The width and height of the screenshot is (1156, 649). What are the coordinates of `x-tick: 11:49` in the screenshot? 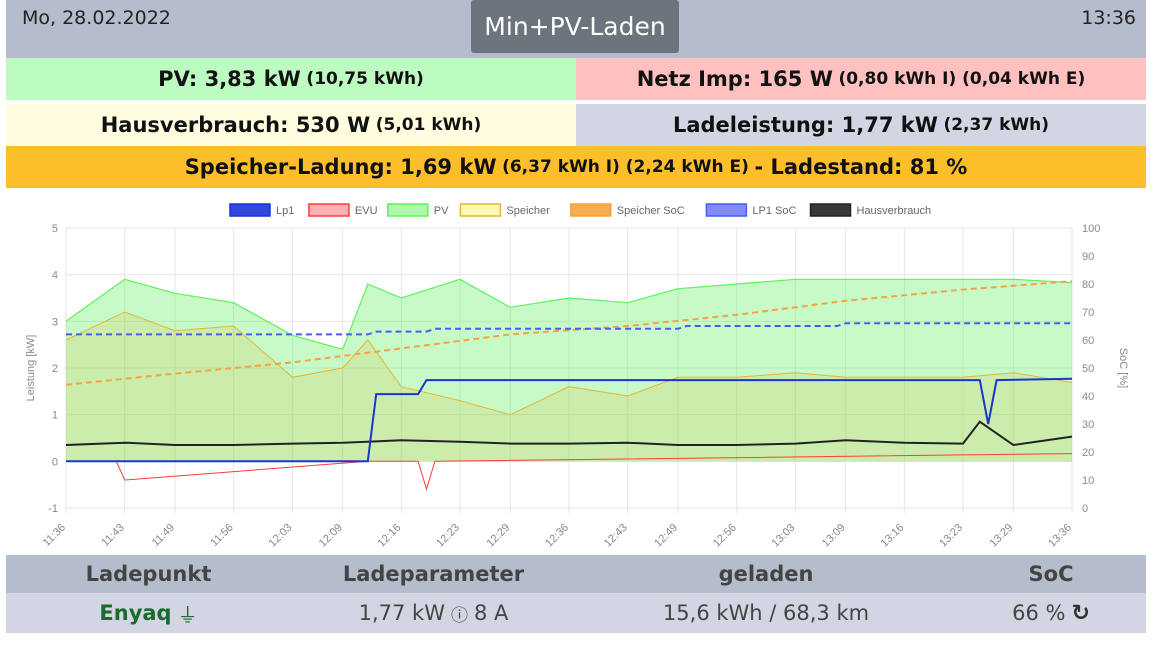 It's located at (163, 535).